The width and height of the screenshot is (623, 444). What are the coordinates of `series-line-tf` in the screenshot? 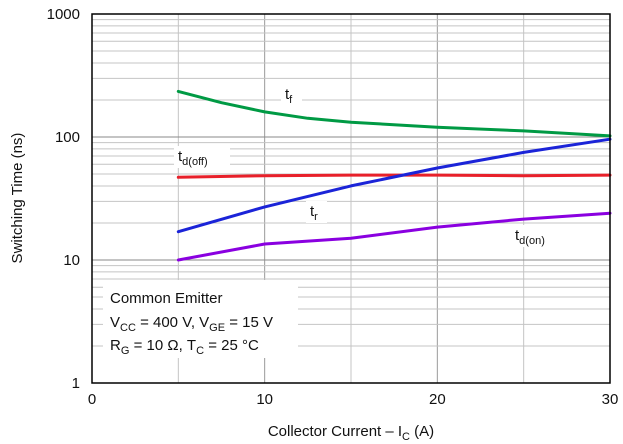 It's located at (394, 113).